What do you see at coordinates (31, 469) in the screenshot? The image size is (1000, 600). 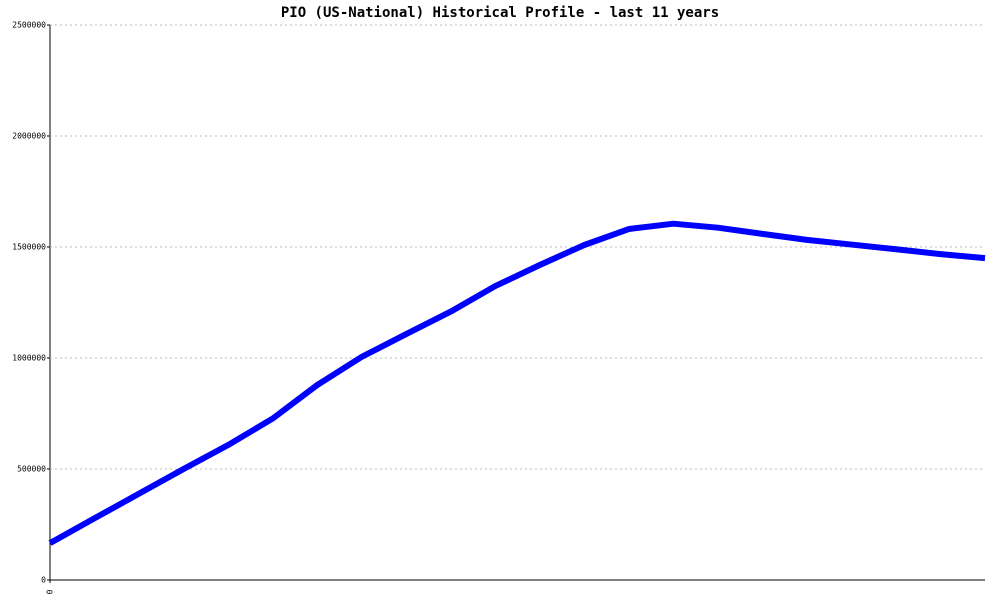 I see `y-tick-label: 500000` at bounding box center [31, 469].